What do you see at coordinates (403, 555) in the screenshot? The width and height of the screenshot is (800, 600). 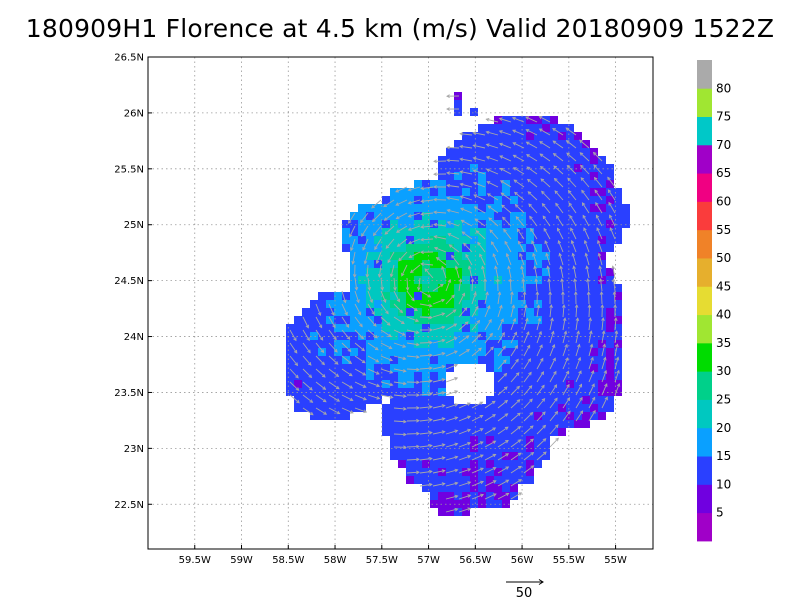 I see `x-axis-ticks: 59.5W 59W 58.5W 58W 57.5W 57W 56.5W 56W 55.5W 55W` at bounding box center [403, 555].